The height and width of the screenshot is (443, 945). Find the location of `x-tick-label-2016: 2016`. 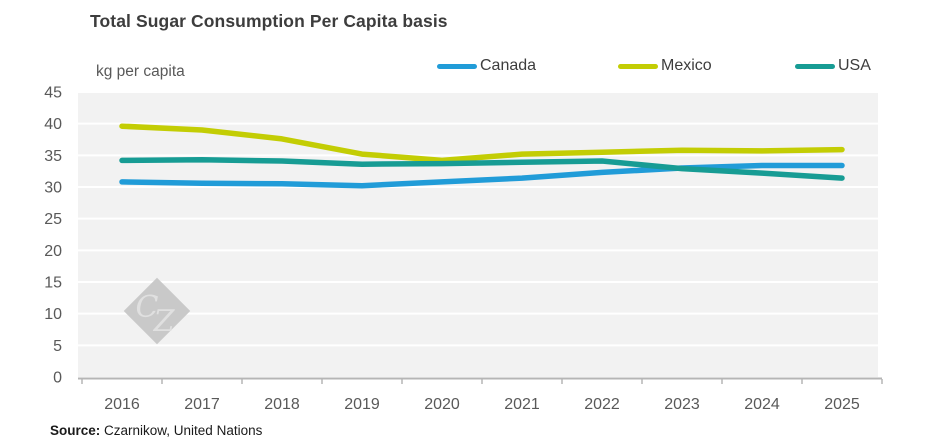

x-tick-label-2016: 2016 is located at coordinates (122, 404).